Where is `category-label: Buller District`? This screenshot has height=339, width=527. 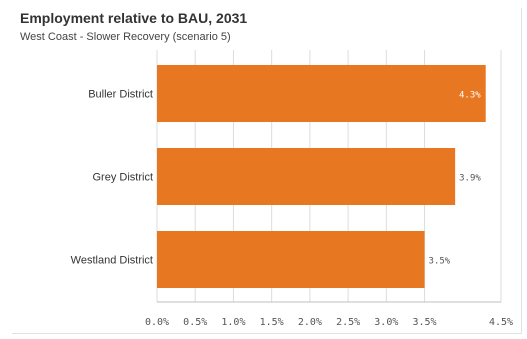 category-label: Buller District is located at coordinates (120, 95).